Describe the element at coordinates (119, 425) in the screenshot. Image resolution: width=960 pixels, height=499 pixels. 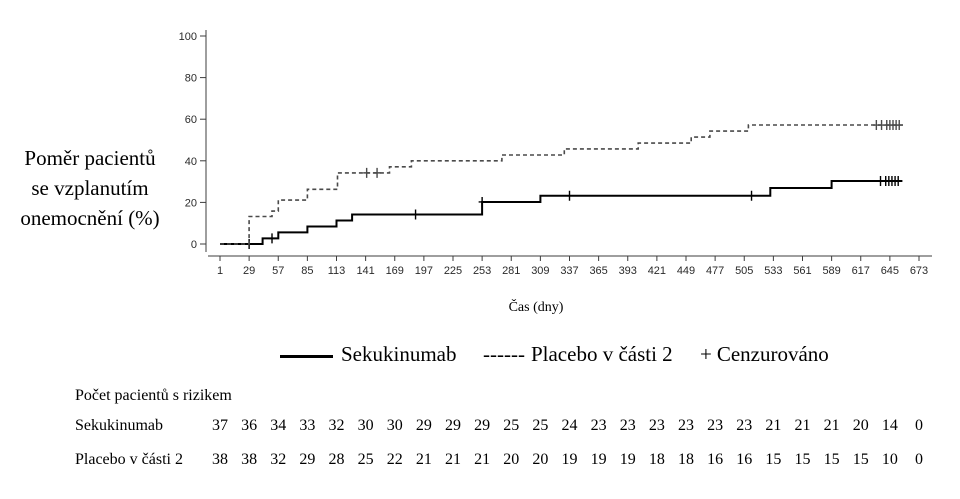
I see `risk-row-label: Sekukinumab` at that location.